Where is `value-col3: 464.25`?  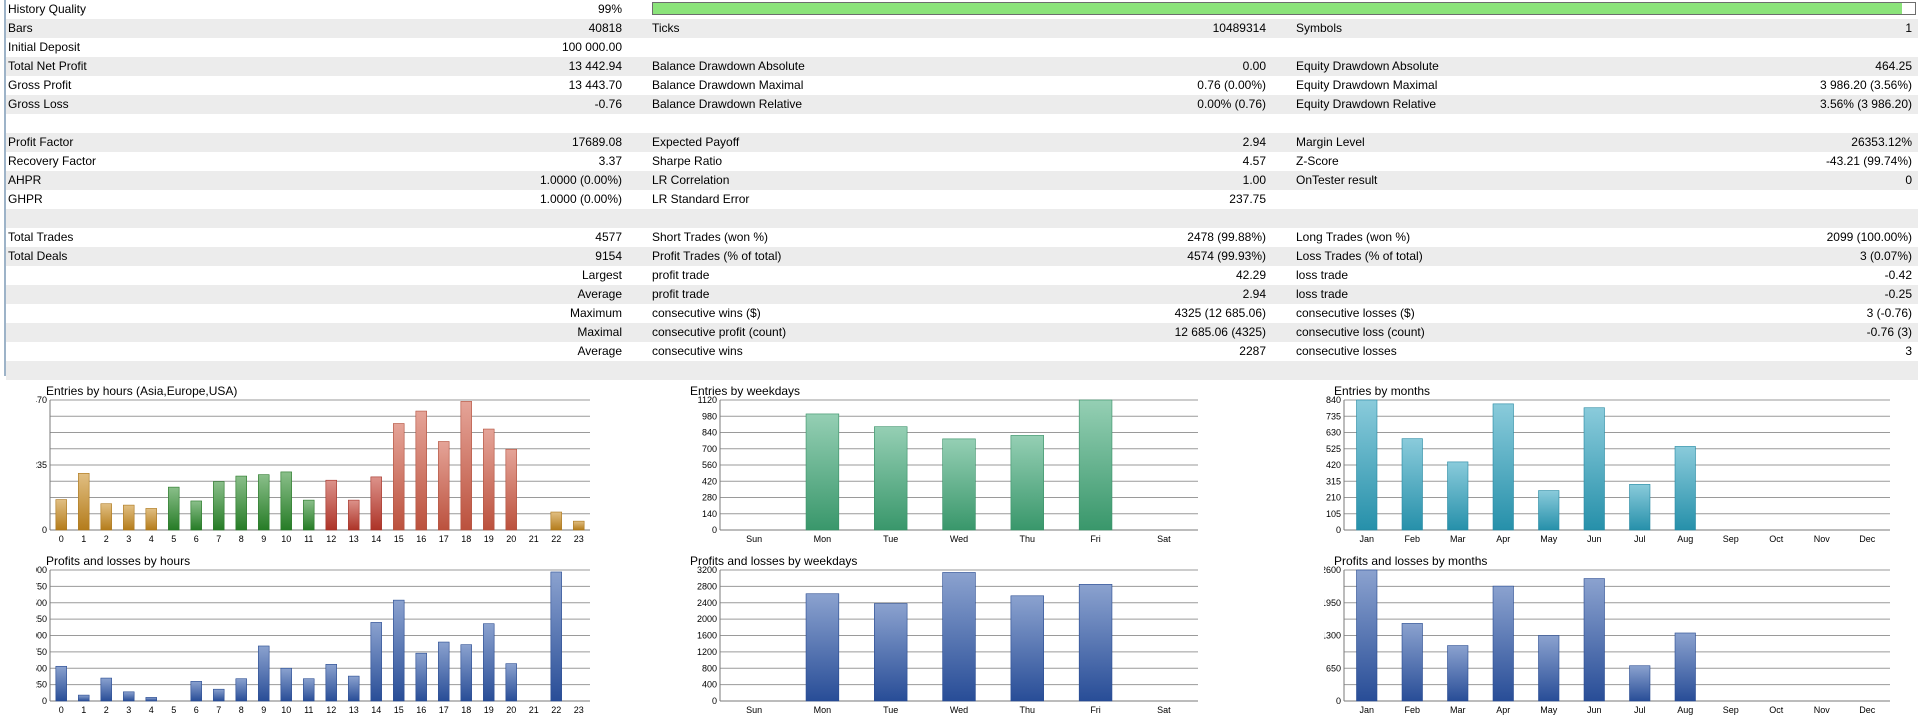 value-col3: 464.25 is located at coordinates (1893, 66).